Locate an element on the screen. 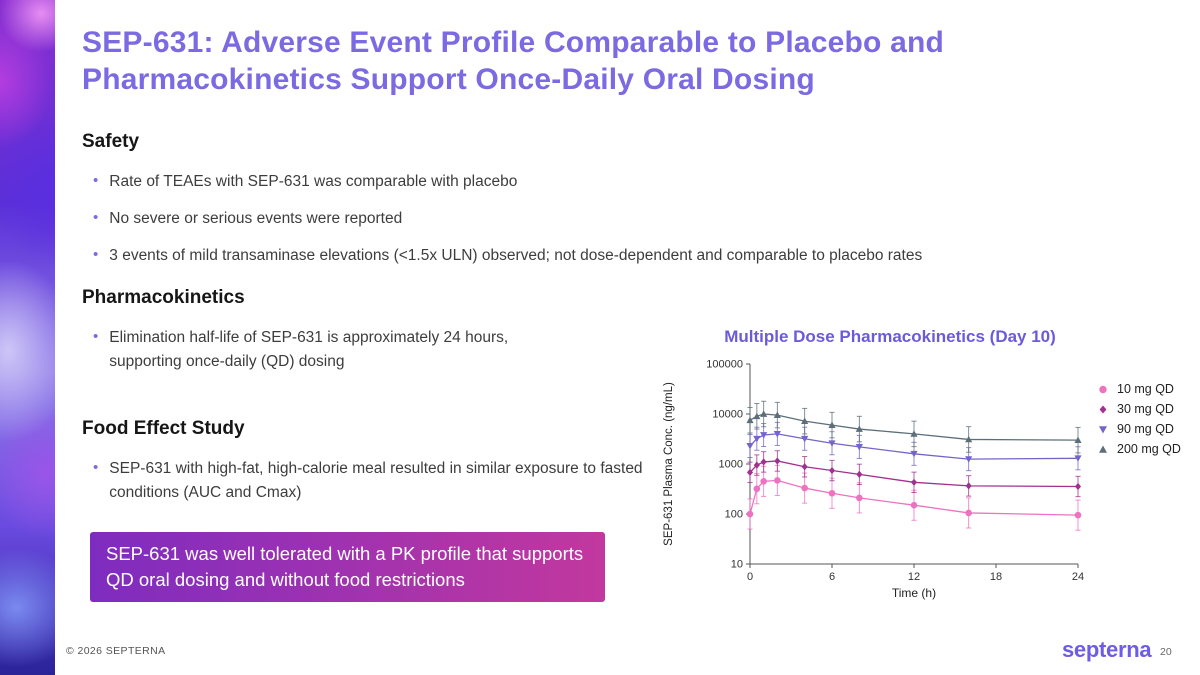 The height and width of the screenshot is (675, 1200). svg-text: 6 is located at coordinates (832, 577).